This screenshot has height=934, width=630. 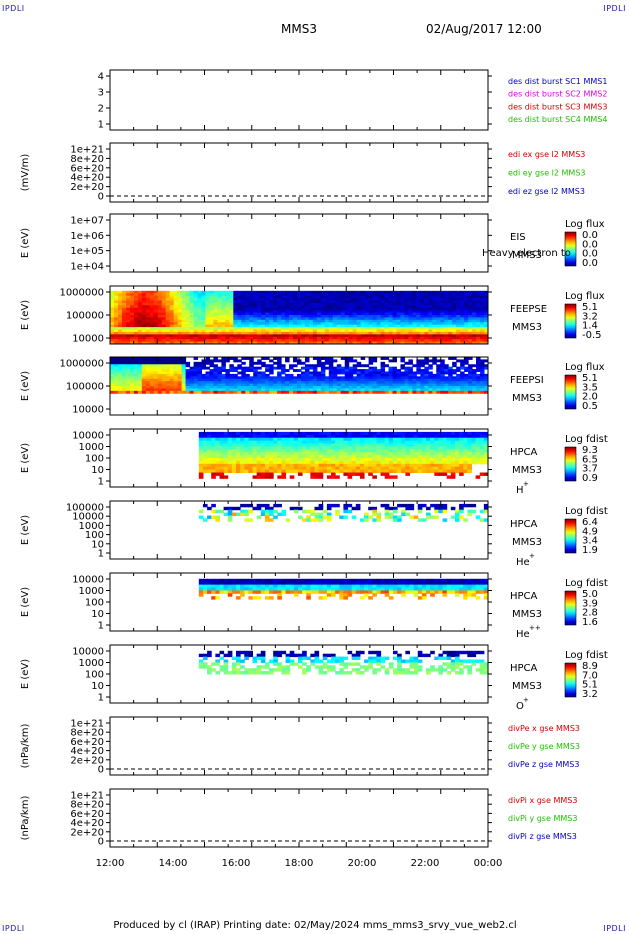 I want to click on y-tick-label: 100000, so click(x=85, y=508).